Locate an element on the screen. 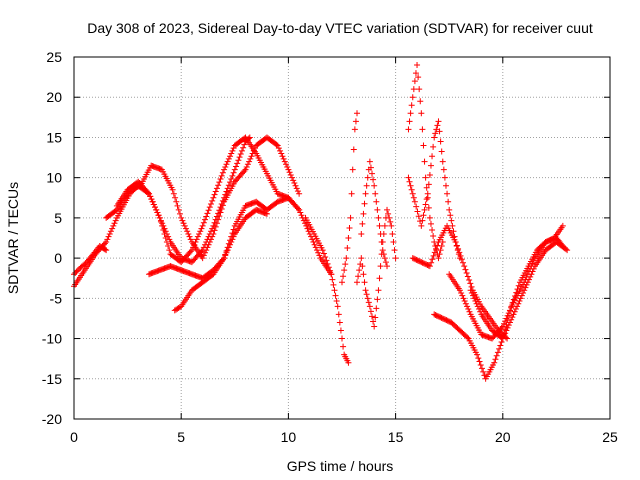 Image resolution: width=640 pixels, height=480 pixels. y-tick-label: 10 is located at coordinates (54, 178).